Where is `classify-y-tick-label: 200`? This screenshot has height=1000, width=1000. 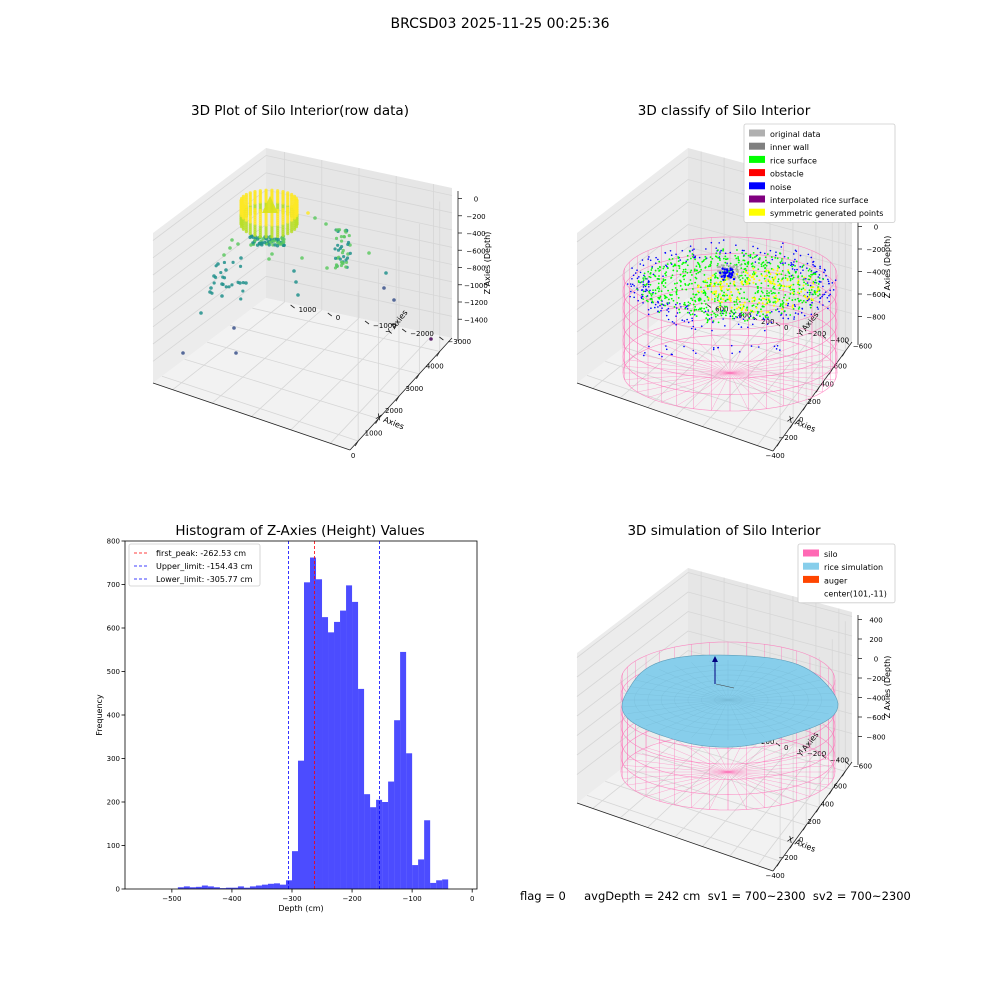 classify-y-tick-label: 200 is located at coordinates (767, 322).